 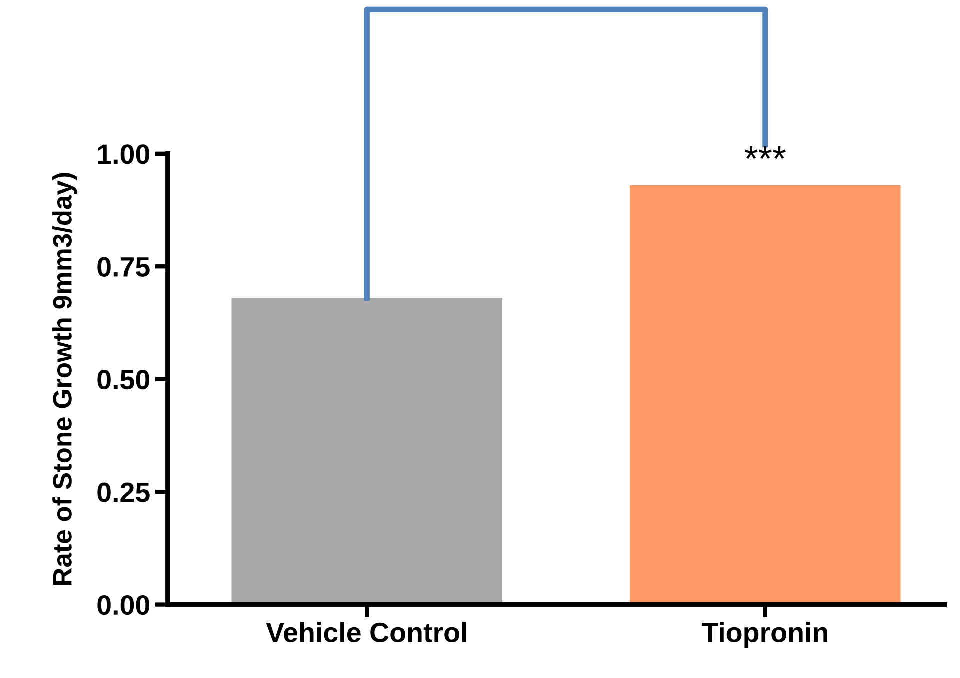 I want to click on x-tick-label: Vehicle Control, so click(x=366, y=632).